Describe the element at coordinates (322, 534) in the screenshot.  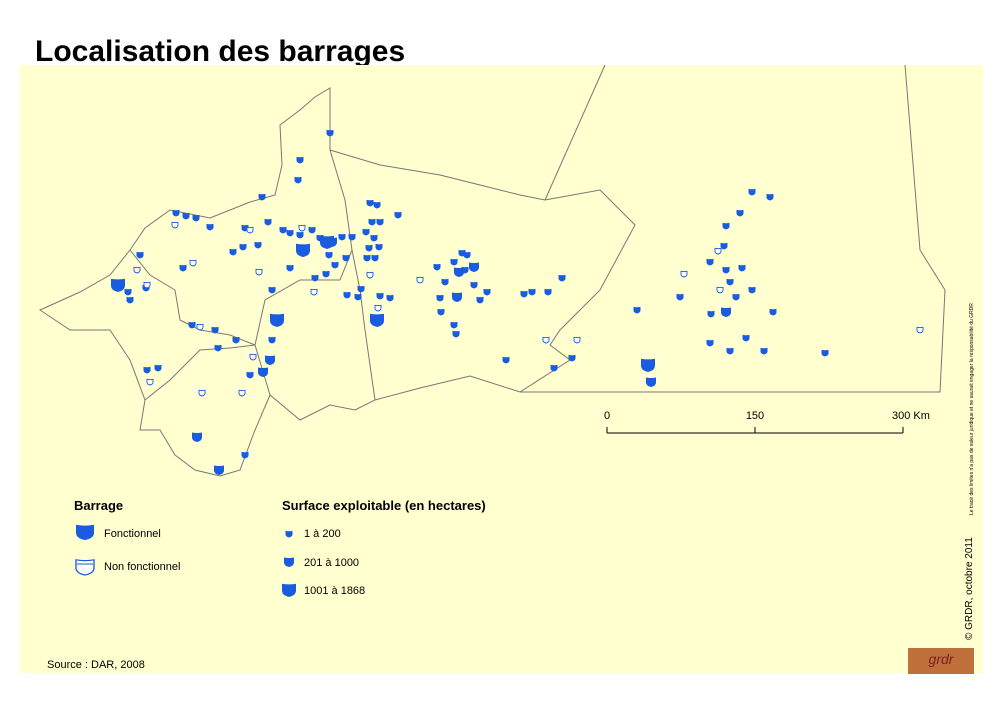
I see `legend-label: 1 à 200` at that location.